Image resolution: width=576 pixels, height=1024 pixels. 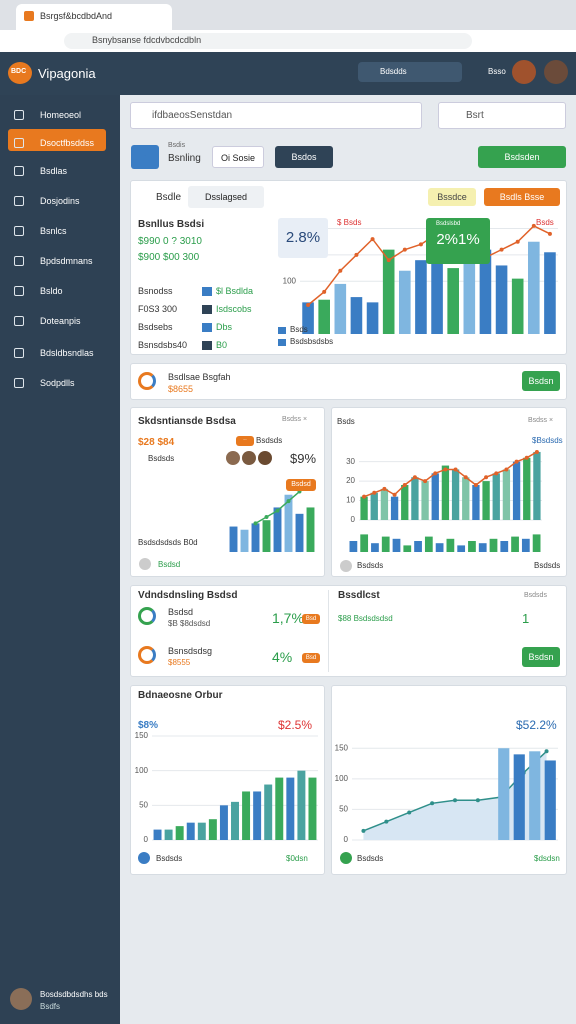 What do you see at coordinates (245, 441) in the screenshot?
I see `tag: Bsdsds` at bounding box center [245, 441].